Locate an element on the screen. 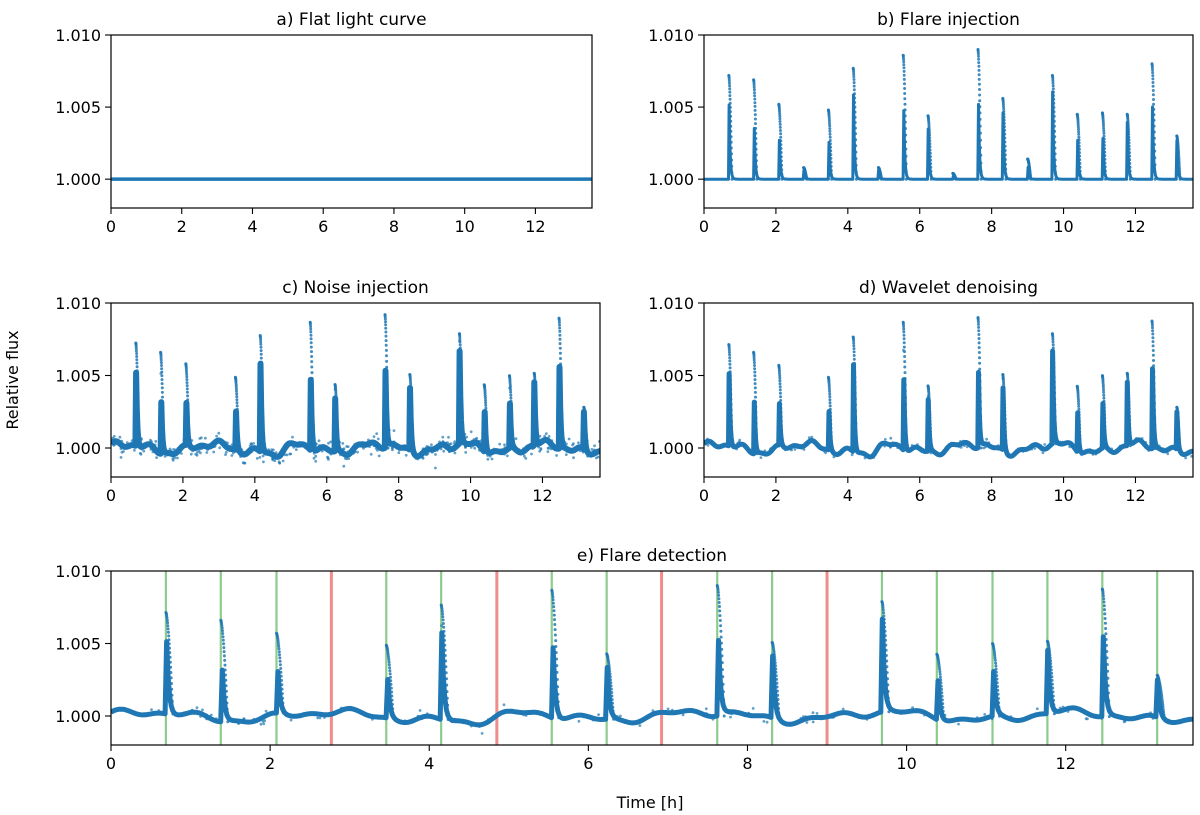  x-tick-label: 6 is located at coordinates (588, 763).